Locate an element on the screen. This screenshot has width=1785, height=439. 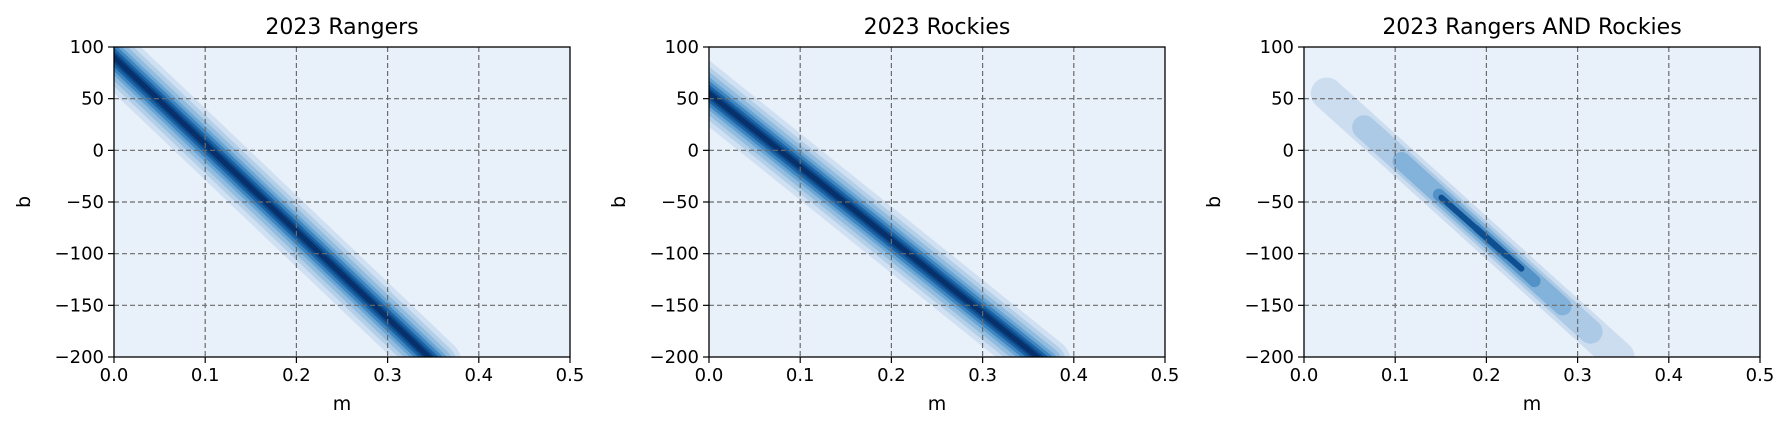
chart-title: 2023 Rangers is located at coordinates (341, 27).